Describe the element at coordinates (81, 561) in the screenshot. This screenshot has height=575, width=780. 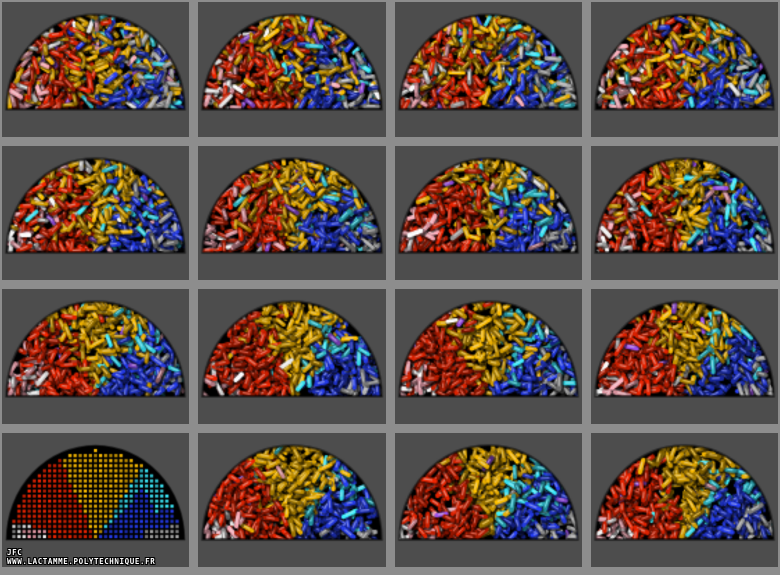
I see `footer-website-url: WWW.LACTAMME.POLYTECHNIQUE.FR` at that location.